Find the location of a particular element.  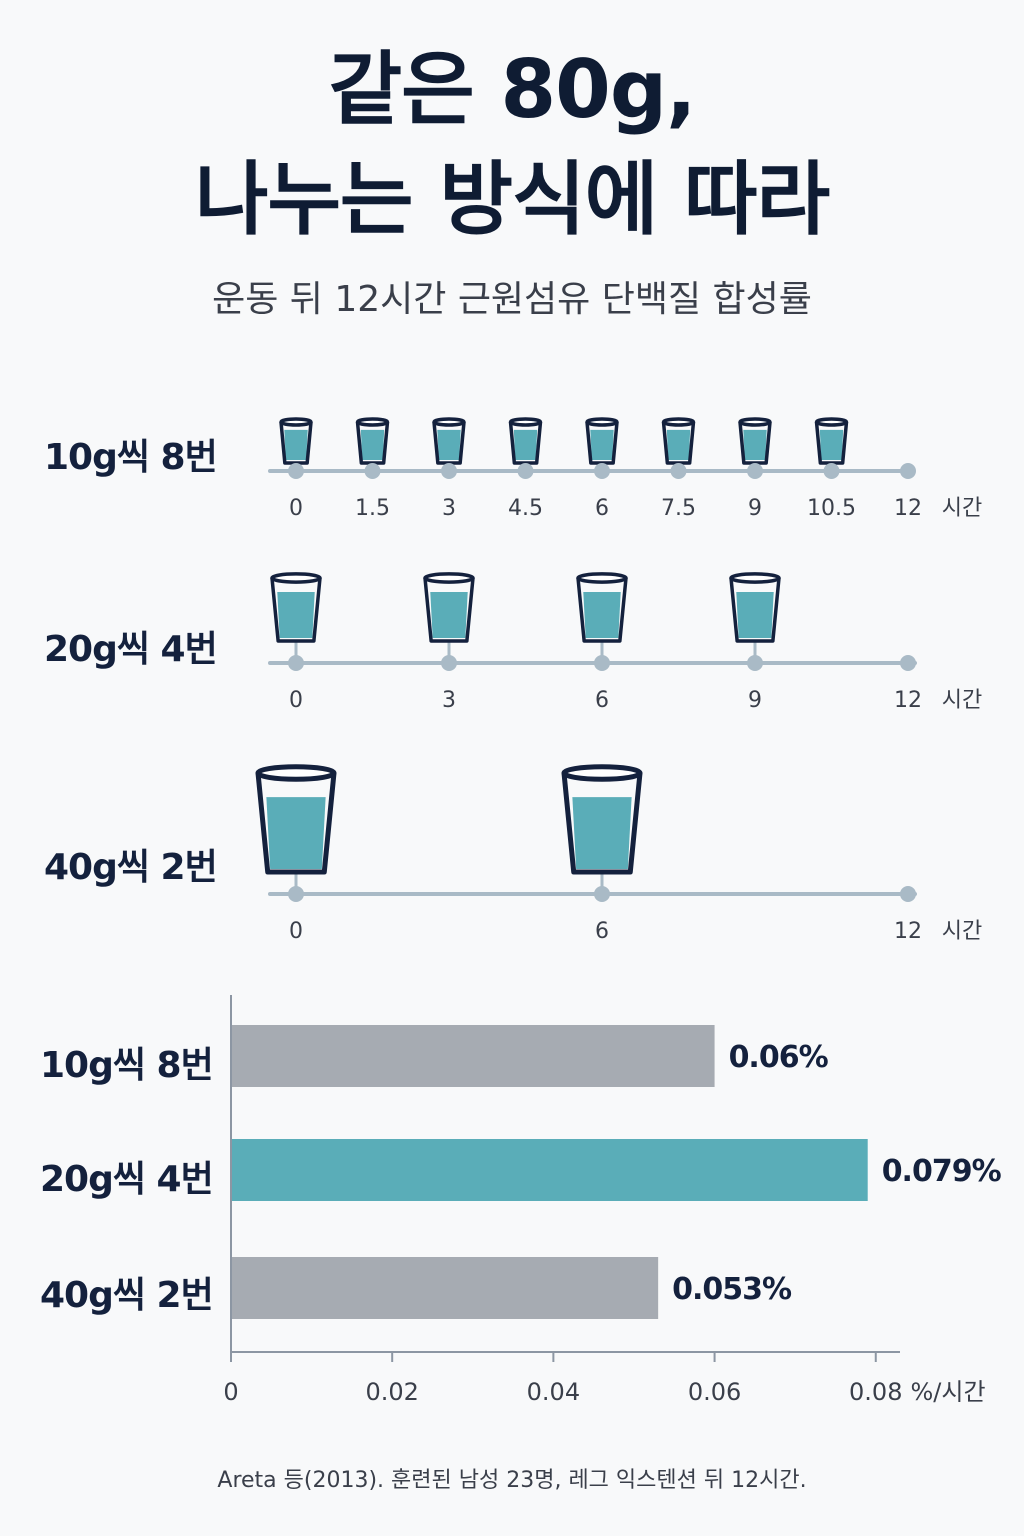

bar-label-10g: 10g씩 8번 is located at coordinates (127, 1065).